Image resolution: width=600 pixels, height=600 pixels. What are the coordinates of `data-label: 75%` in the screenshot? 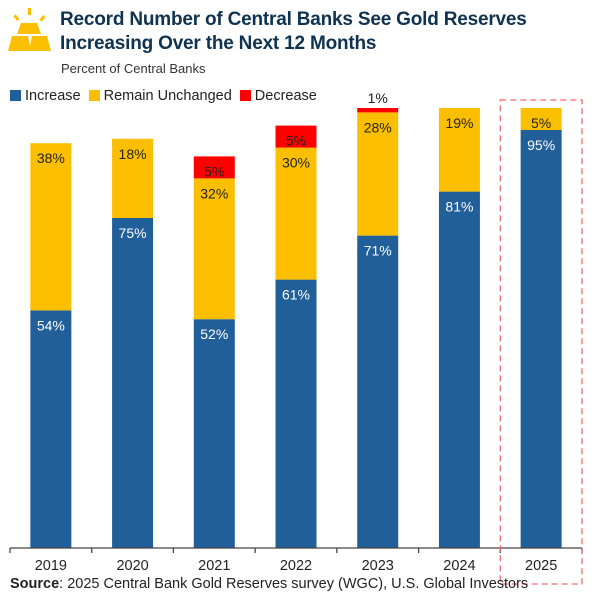 It's located at (133, 233).